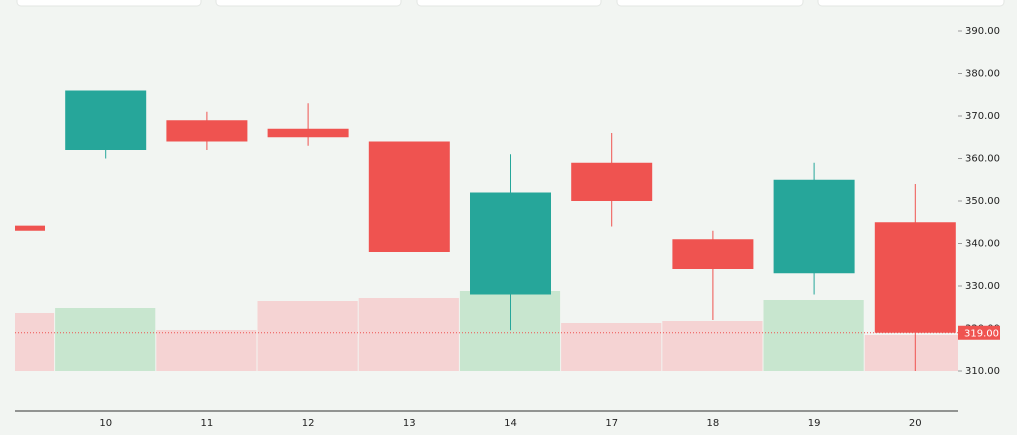 The height and width of the screenshot is (435, 1017). I want to click on y-tick-label: 310.00, so click(982, 371).